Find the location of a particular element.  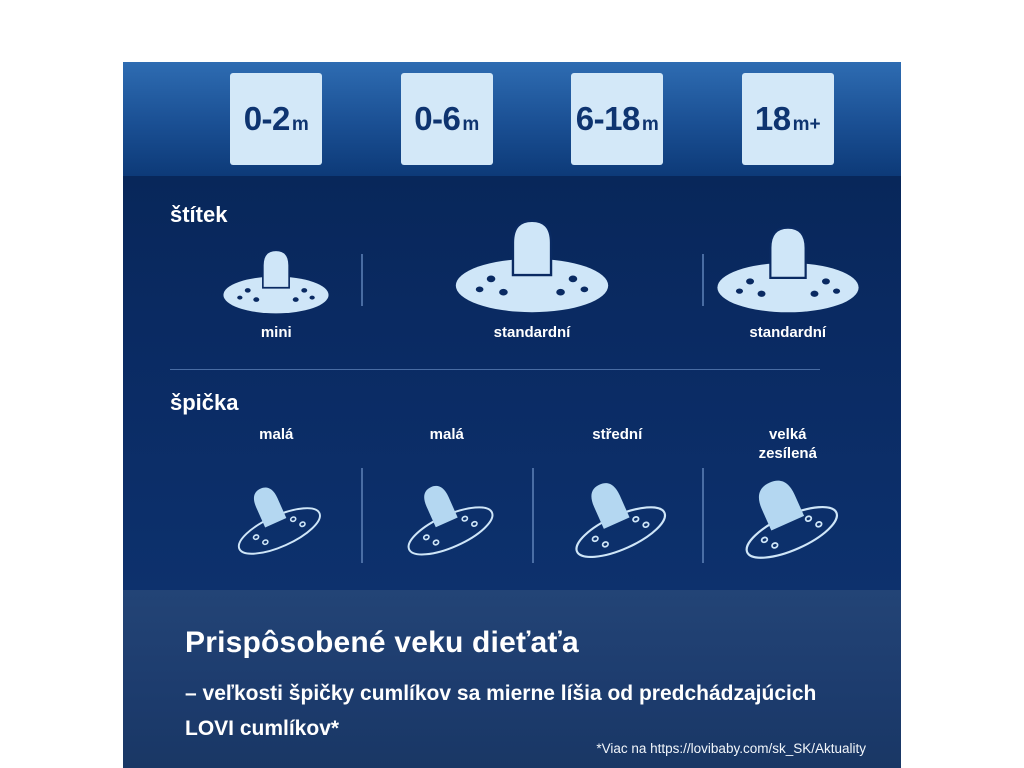

age-tile-0-6m: 0-6 m is located at coordinates (446, 119).